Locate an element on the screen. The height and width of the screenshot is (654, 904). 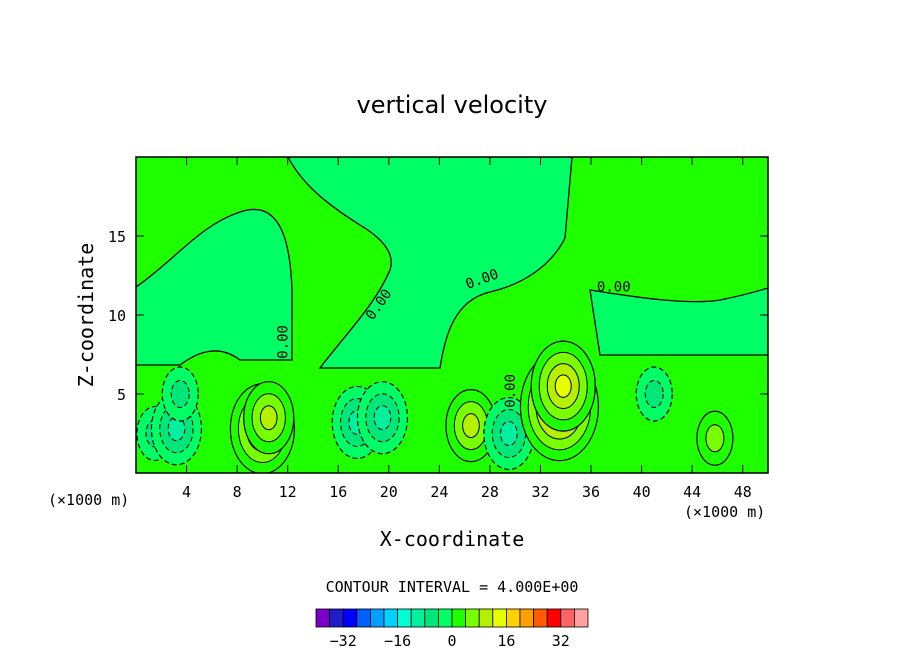
positive-region-upper is located at coordinates (214, 287).